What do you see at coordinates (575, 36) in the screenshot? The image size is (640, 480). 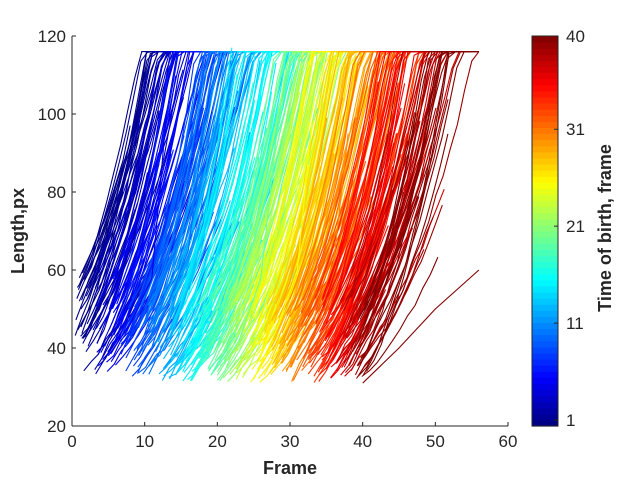 I see `colorbar-tick-label: 40` at bounding box center [575, 36].